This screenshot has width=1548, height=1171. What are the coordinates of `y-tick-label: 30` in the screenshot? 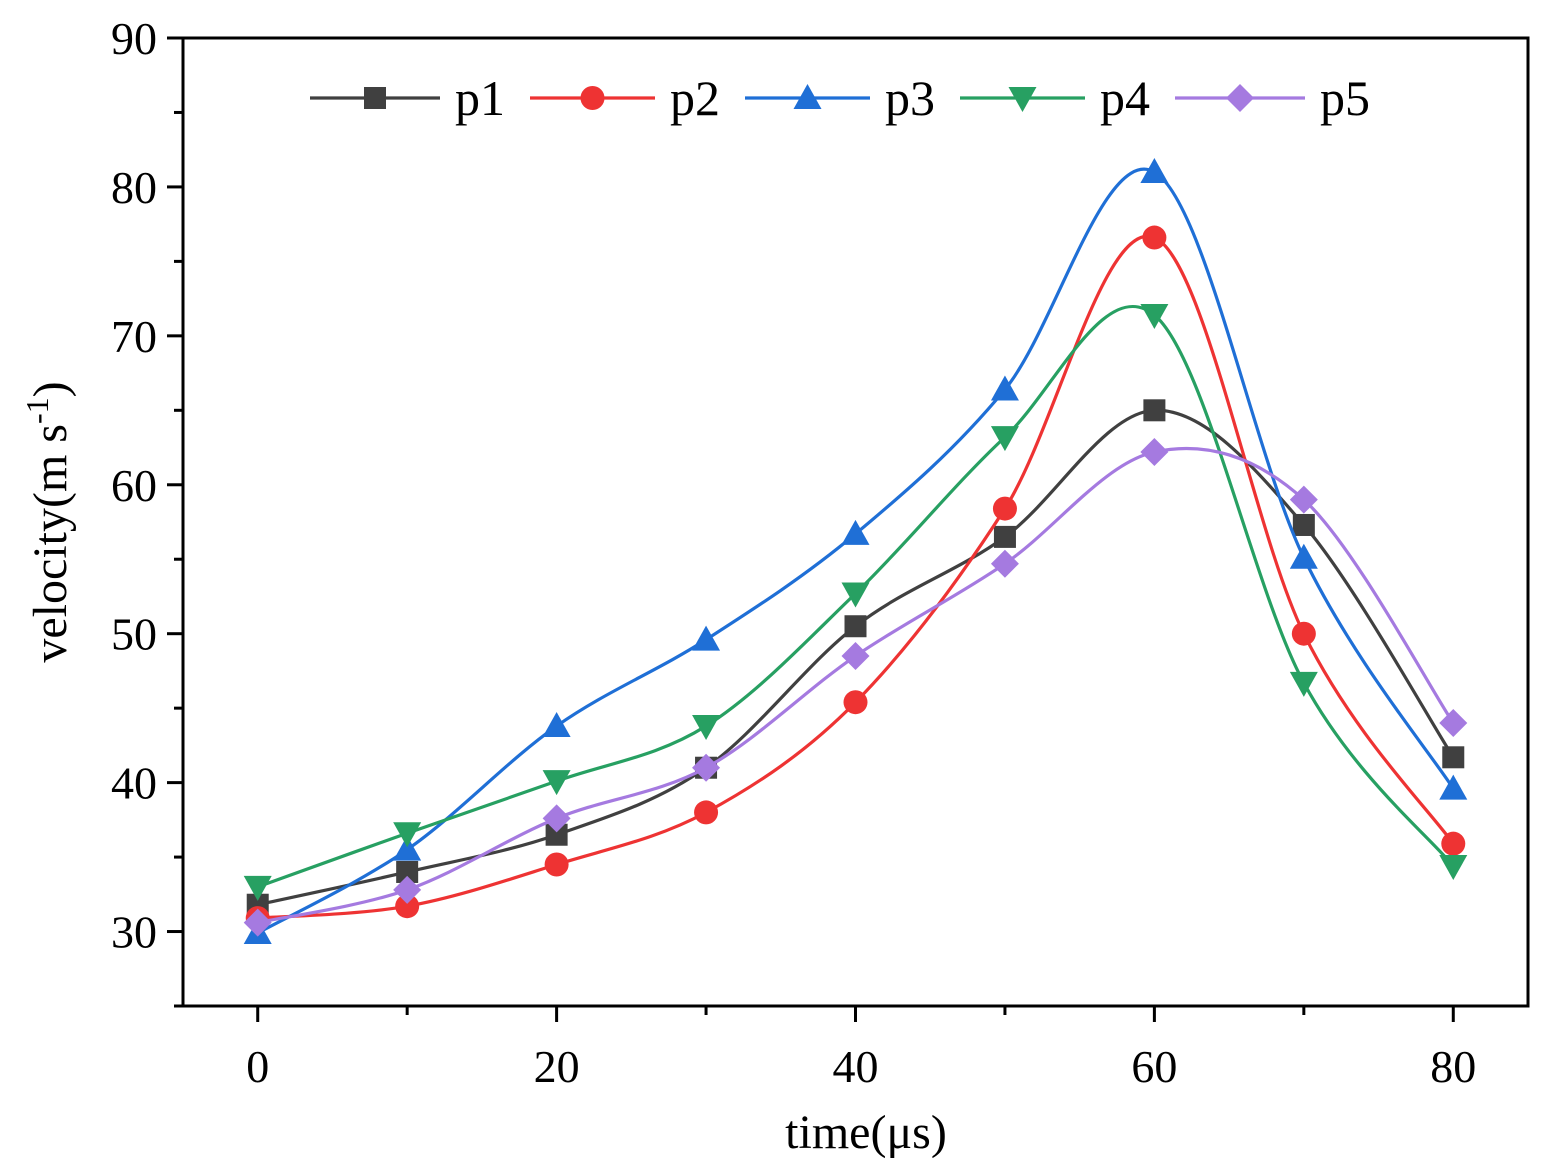 It's located at (134, 932).